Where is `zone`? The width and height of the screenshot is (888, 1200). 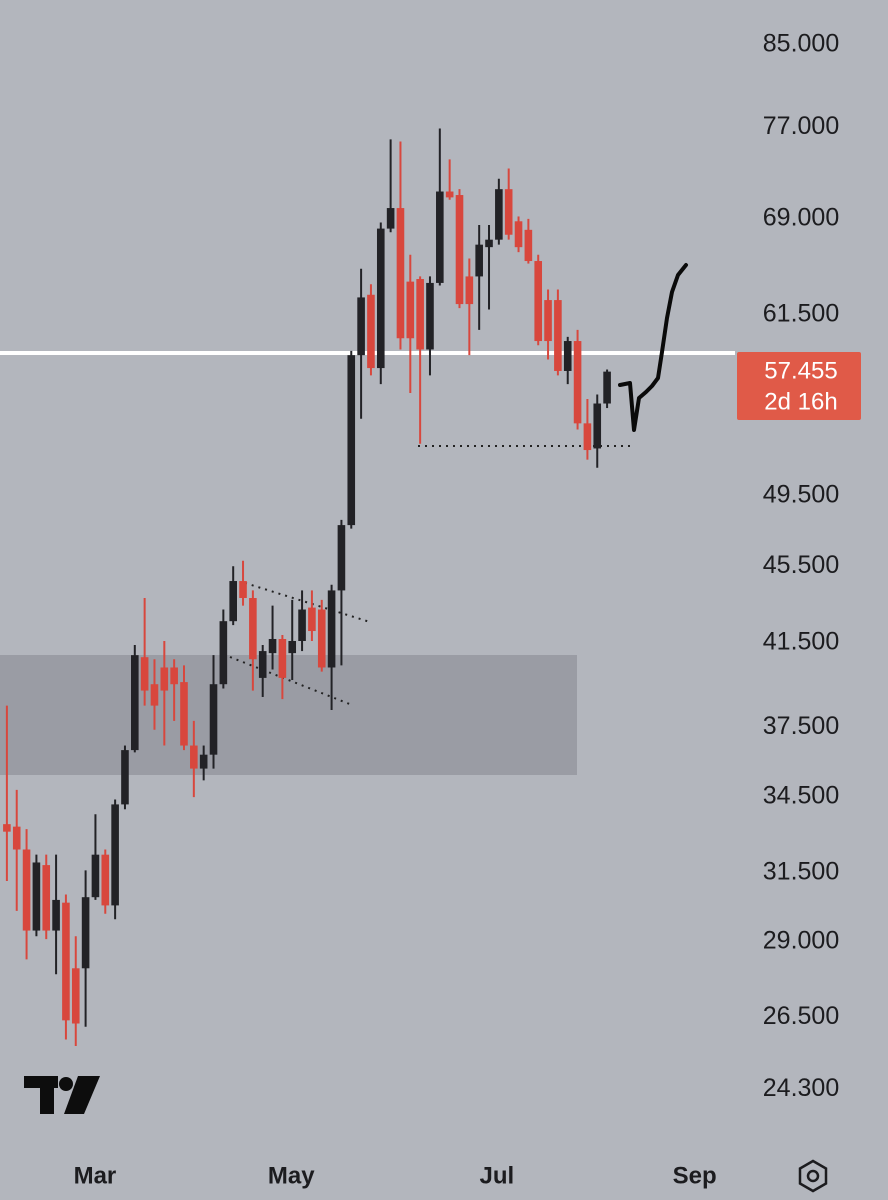 zone is located at coordinates (288, 715).